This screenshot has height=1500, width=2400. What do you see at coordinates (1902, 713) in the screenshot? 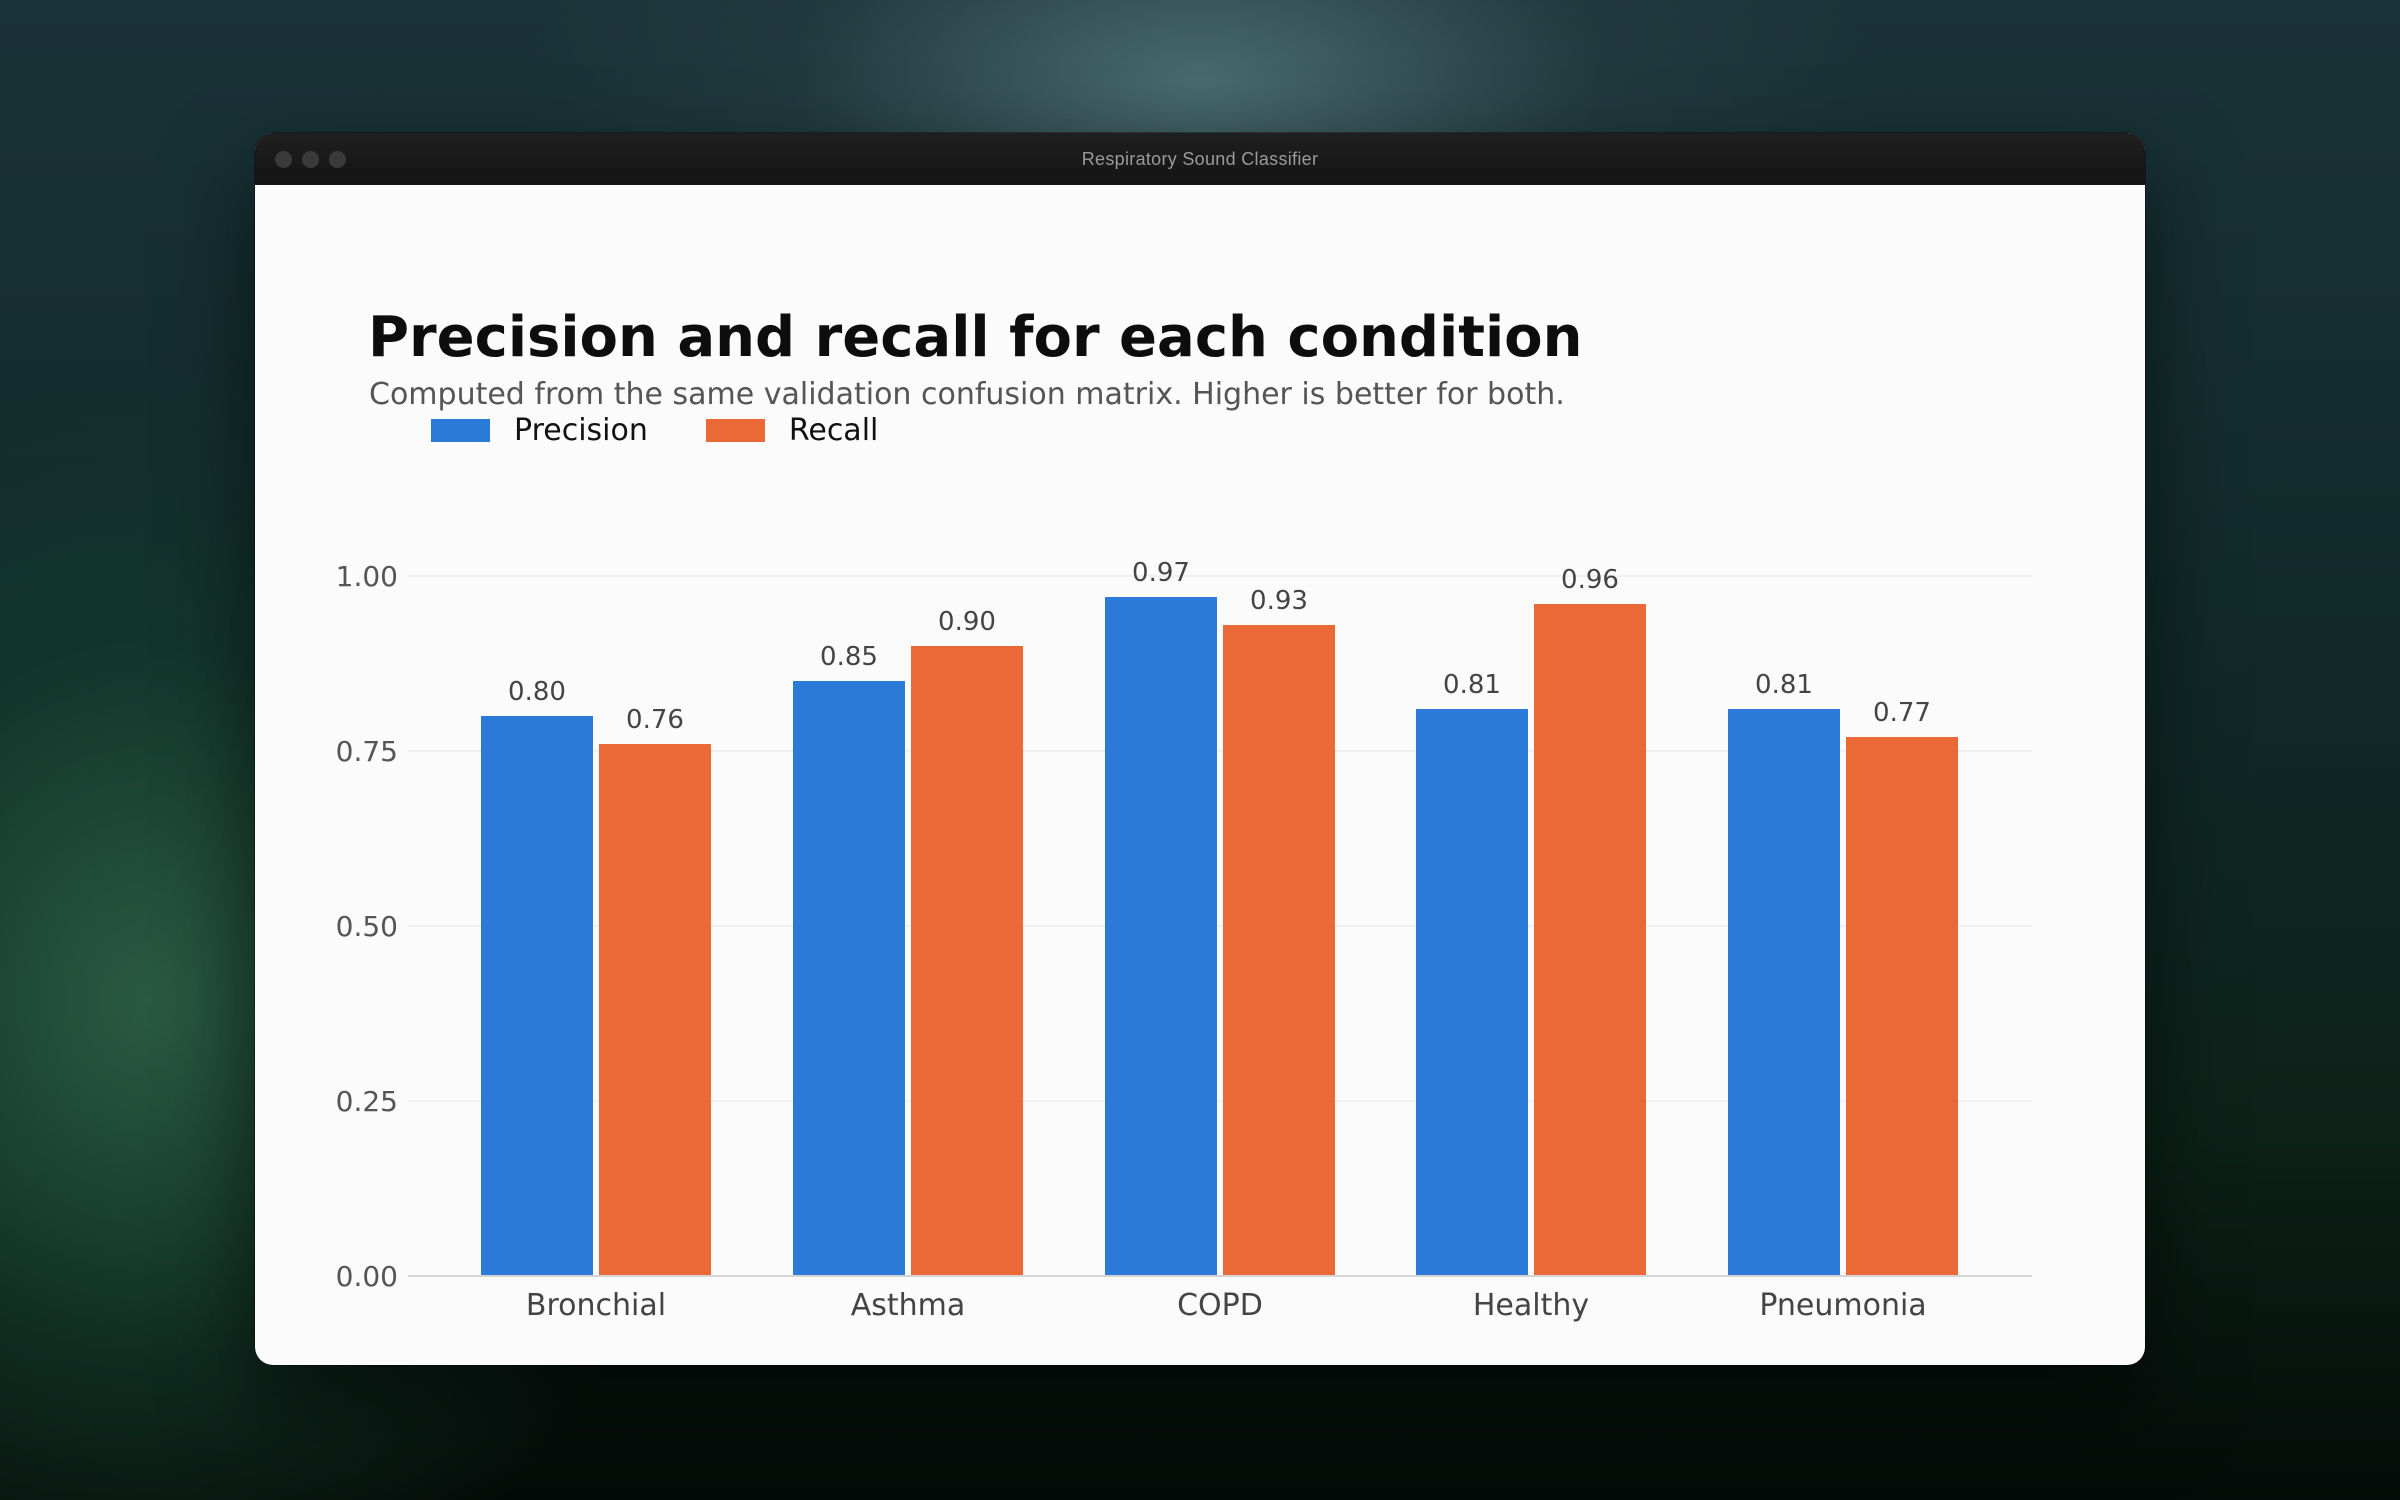
I see `data-label: 0.77` at bounding box center [1902, 713].